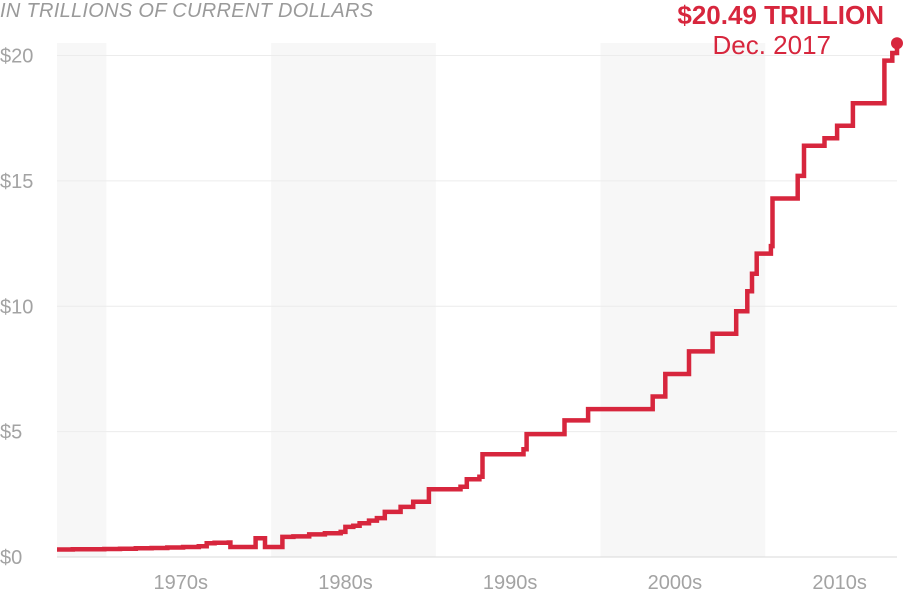  I want to click on x-tick-label: 2010s, so click(839, 583).